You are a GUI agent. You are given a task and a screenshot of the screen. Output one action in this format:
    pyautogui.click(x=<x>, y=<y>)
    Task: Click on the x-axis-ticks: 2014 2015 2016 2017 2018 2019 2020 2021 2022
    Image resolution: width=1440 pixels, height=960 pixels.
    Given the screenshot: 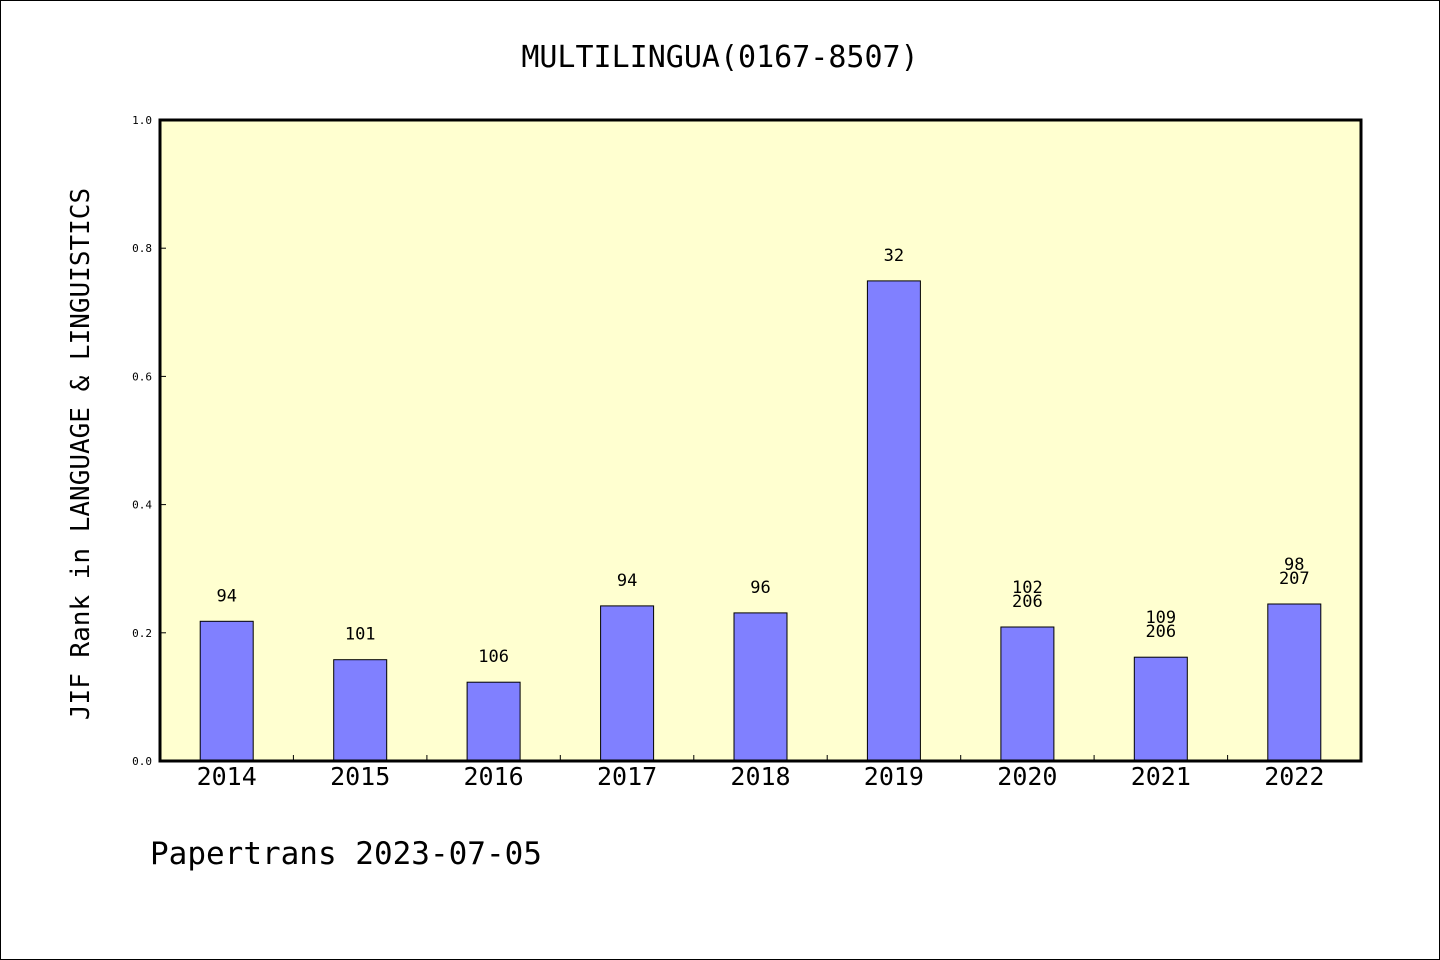 What is the action you would take?
    pyautogui.click(x=760, y=773)
    